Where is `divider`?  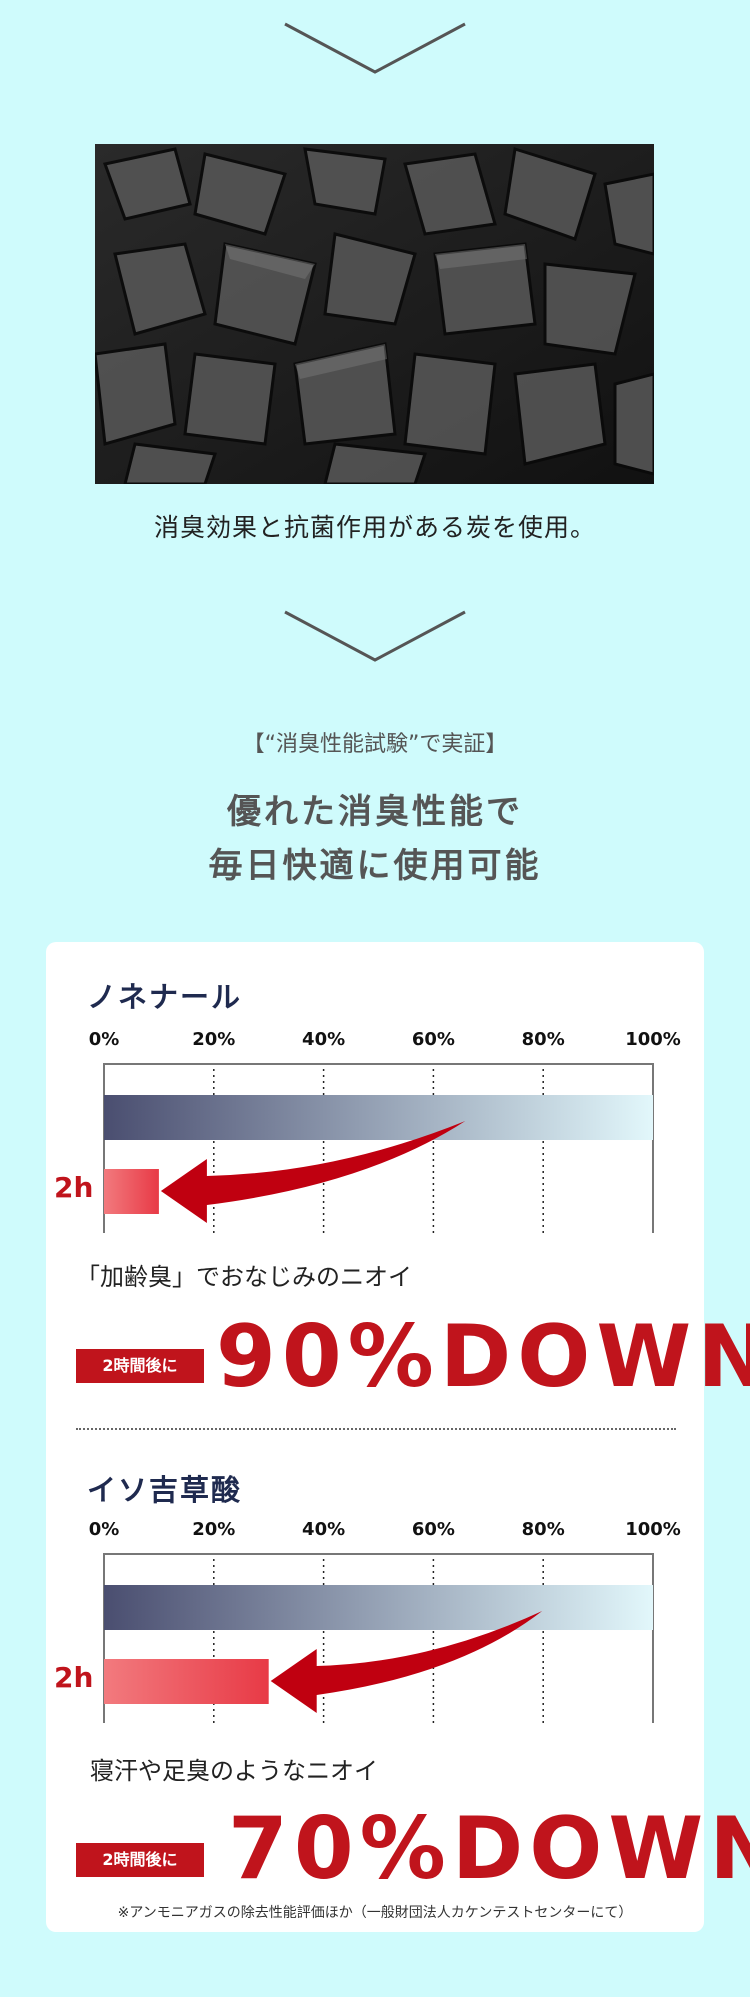 divider is located at coordinates (376, 1429).